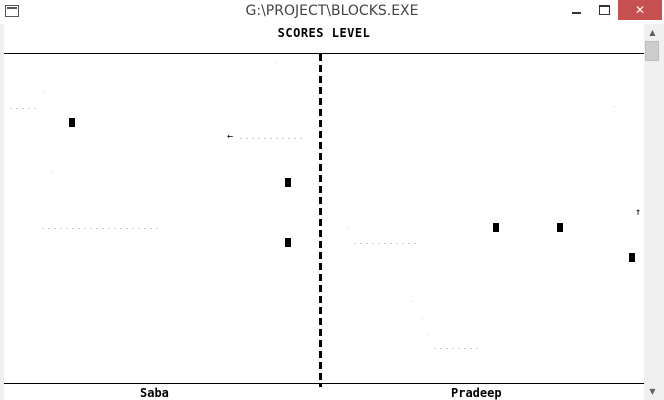 The image size is (664, 400). I want to click on chevron-down-icon: ▼, so click(652, 391).